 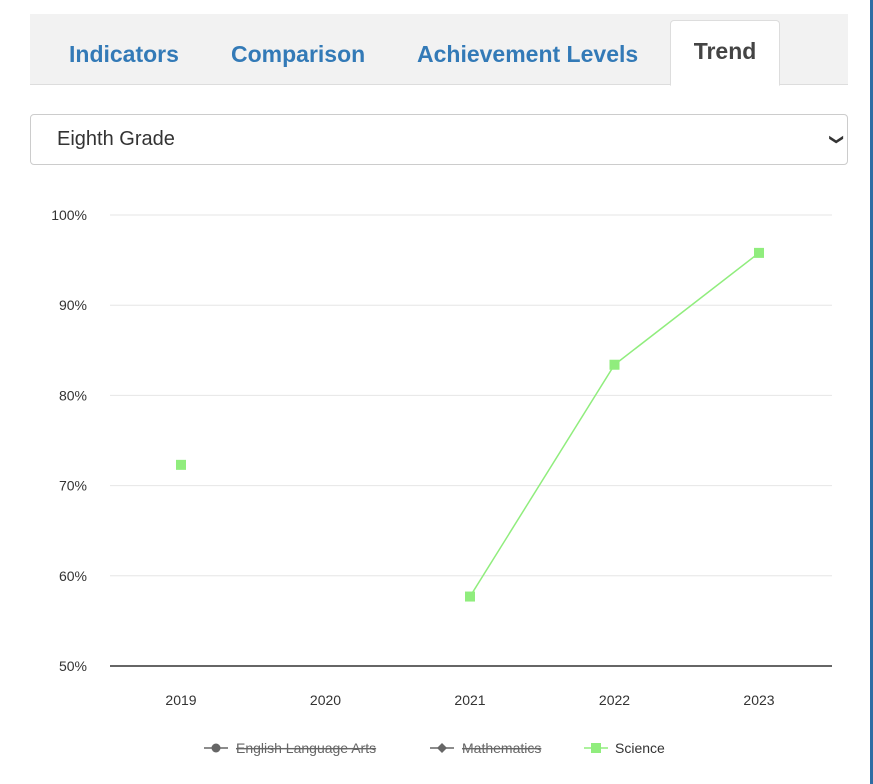 What do you see at coordinates (73, 486) in the screenshot?
I see `y-tick-label: 70%` at bounding box center [73, 486].